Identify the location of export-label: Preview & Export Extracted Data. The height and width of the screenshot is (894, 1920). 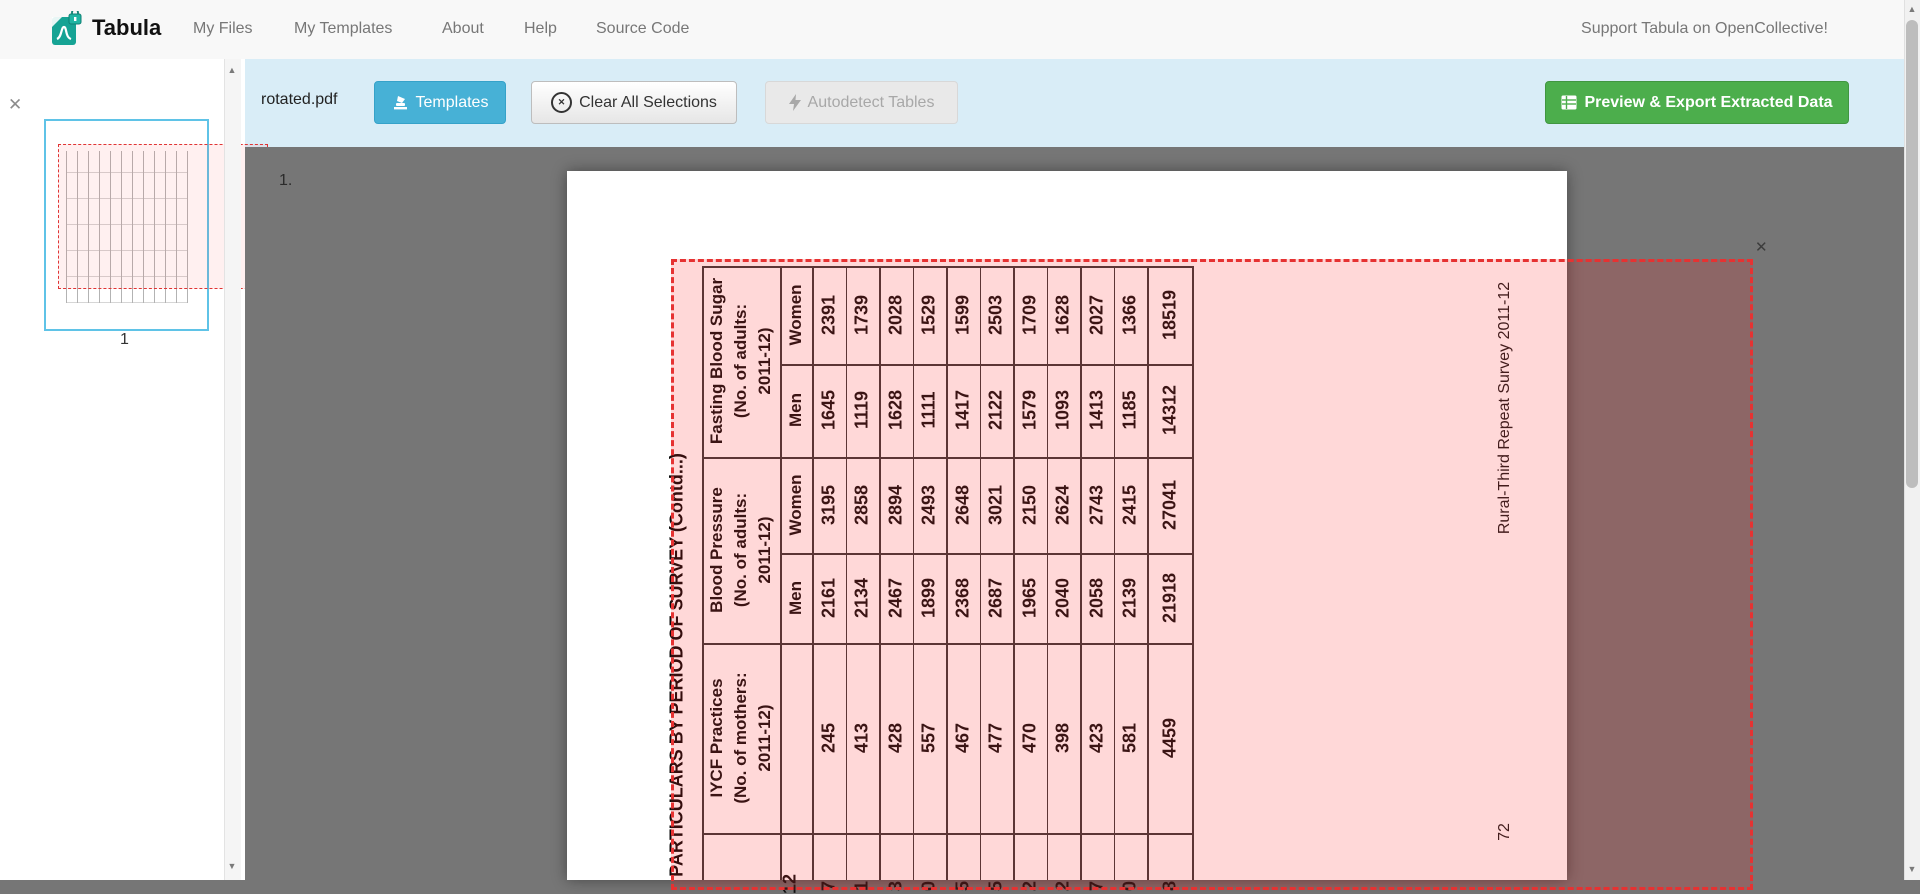
(1708, 102).